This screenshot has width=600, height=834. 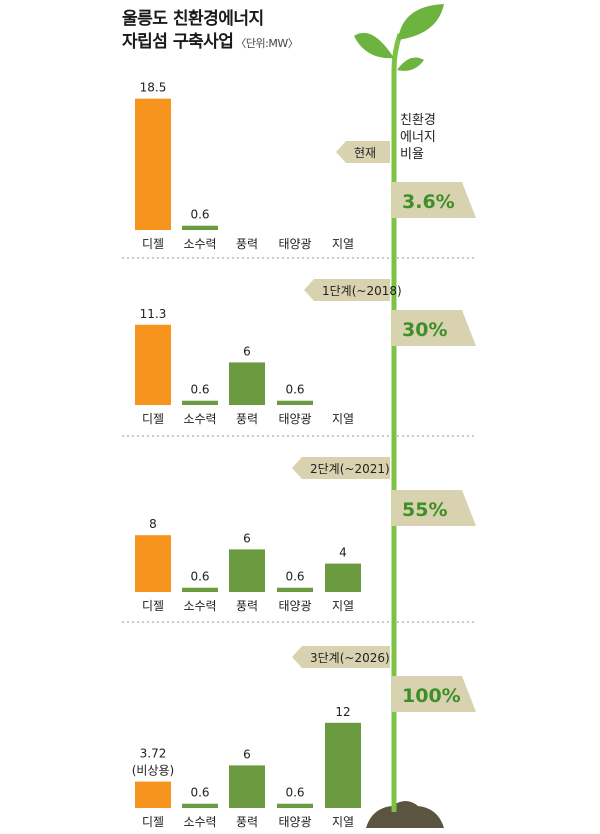 I want to click on chart-section-0: 현재 3.6% 디젤 18.5 소수력 0.6 풍력 태양광 지열, so click(x=305, y=166).